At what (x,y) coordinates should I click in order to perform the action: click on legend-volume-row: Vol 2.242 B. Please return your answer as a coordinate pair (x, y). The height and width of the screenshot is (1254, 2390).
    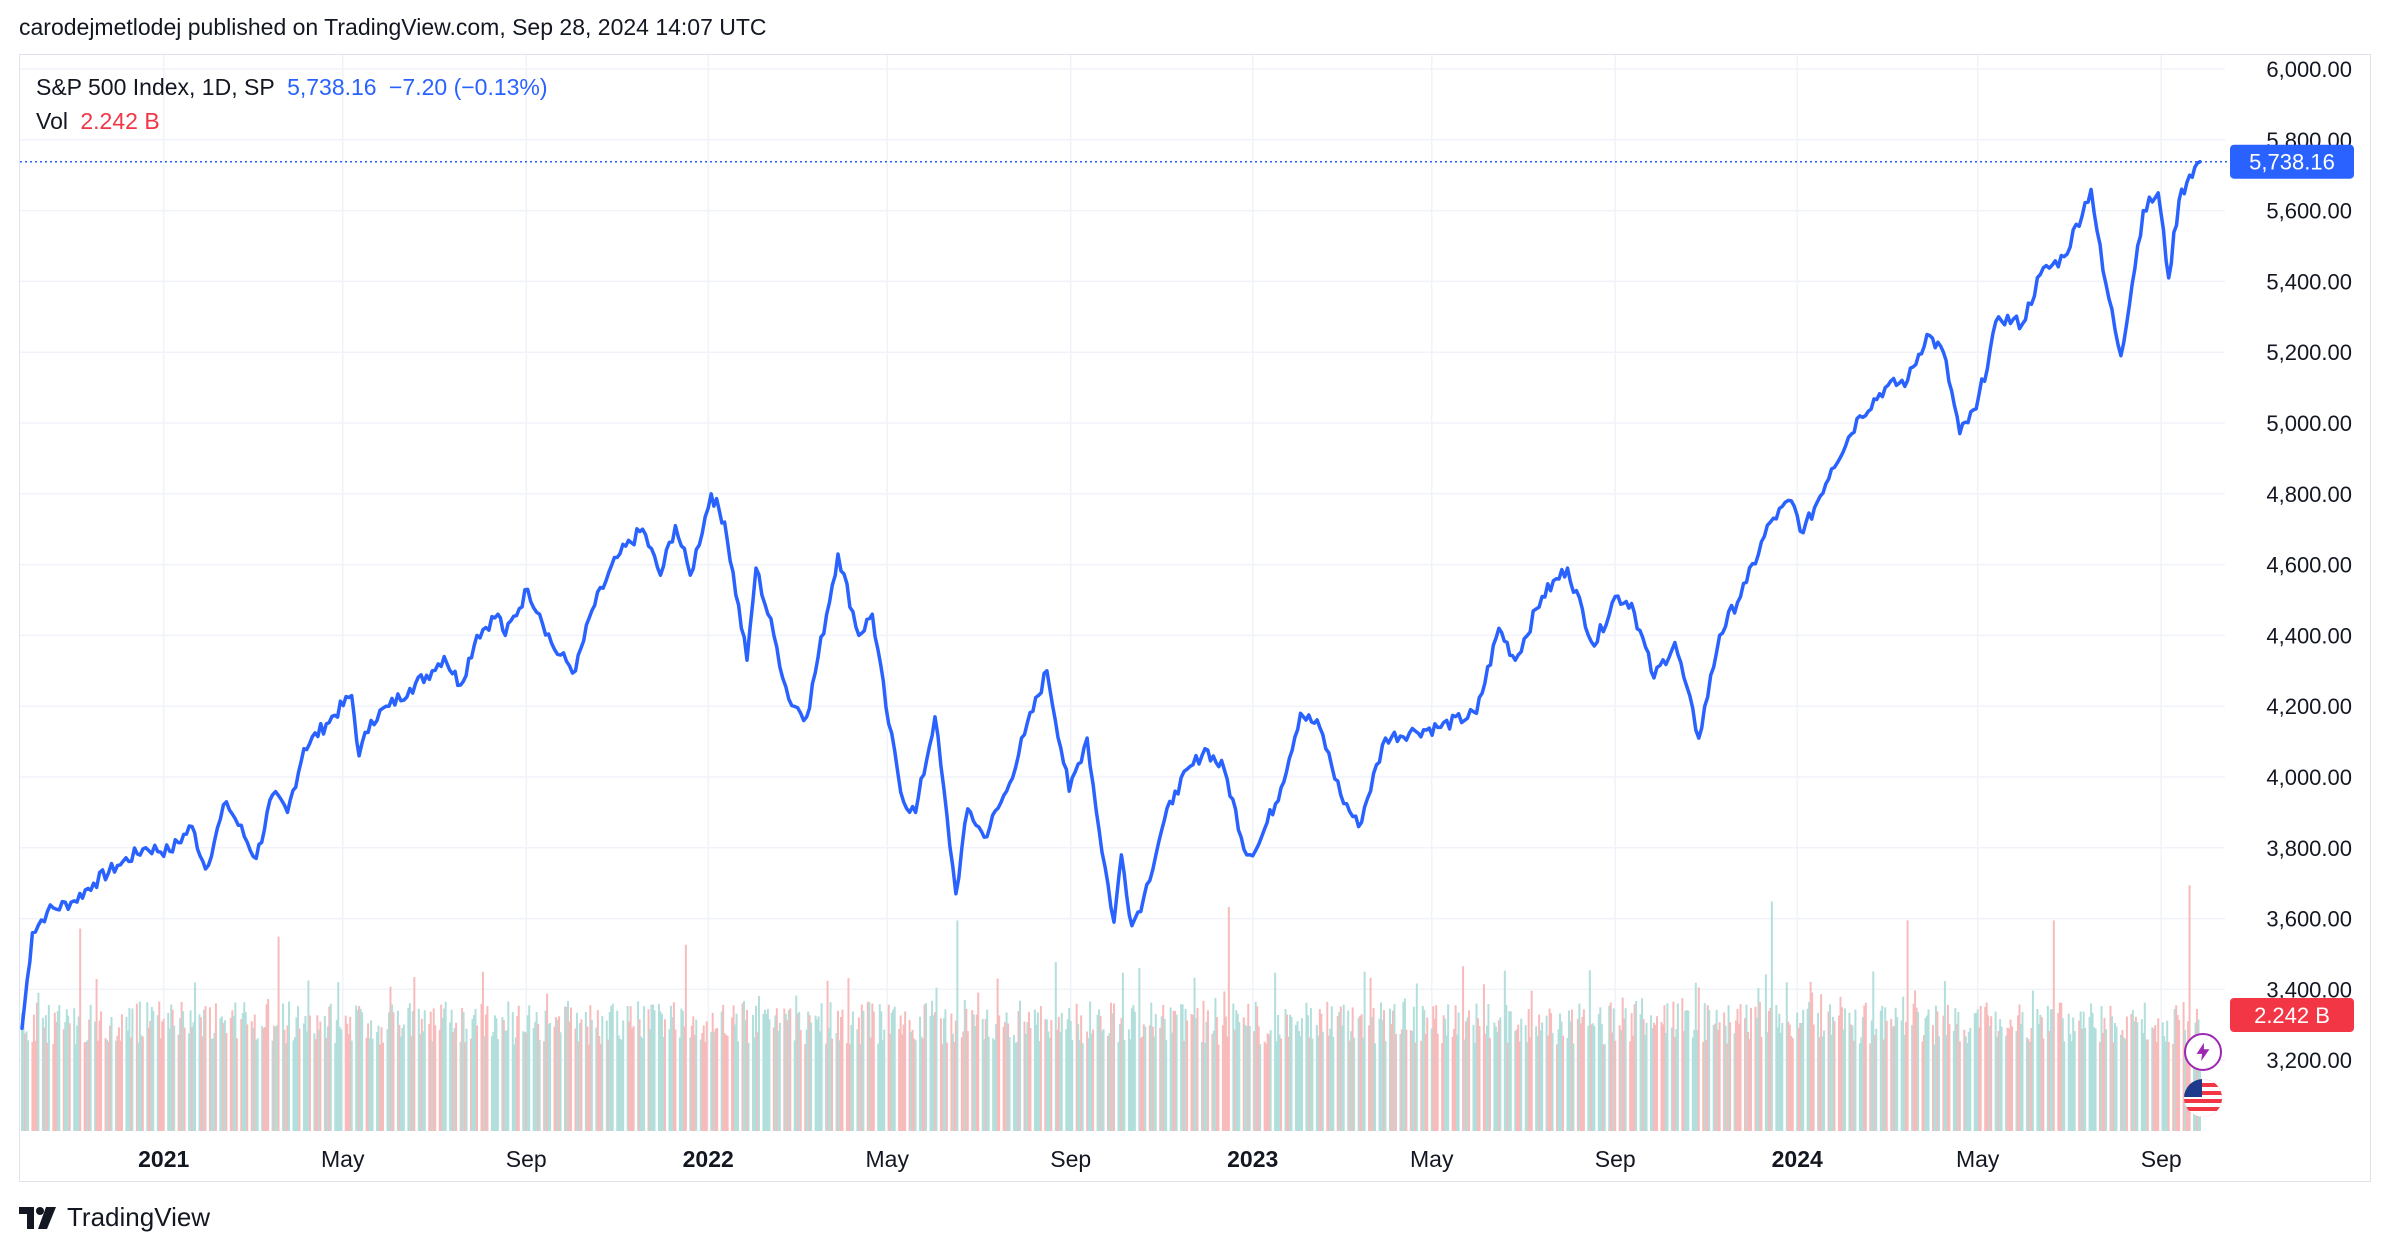
    Looking at the image, I should click on (295, 121).